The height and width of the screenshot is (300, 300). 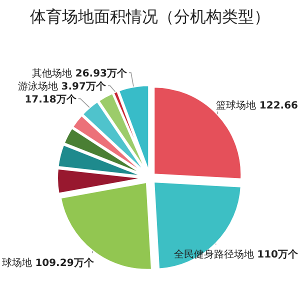 I want to click on data-label: 26.93万个, so click(x=101, y=74).